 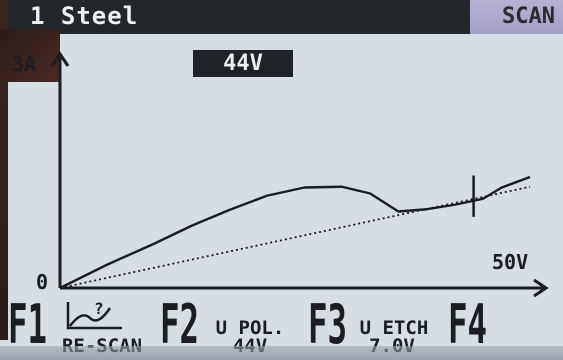 I want to click on bezel-bottom, so click(x=281, y=353).